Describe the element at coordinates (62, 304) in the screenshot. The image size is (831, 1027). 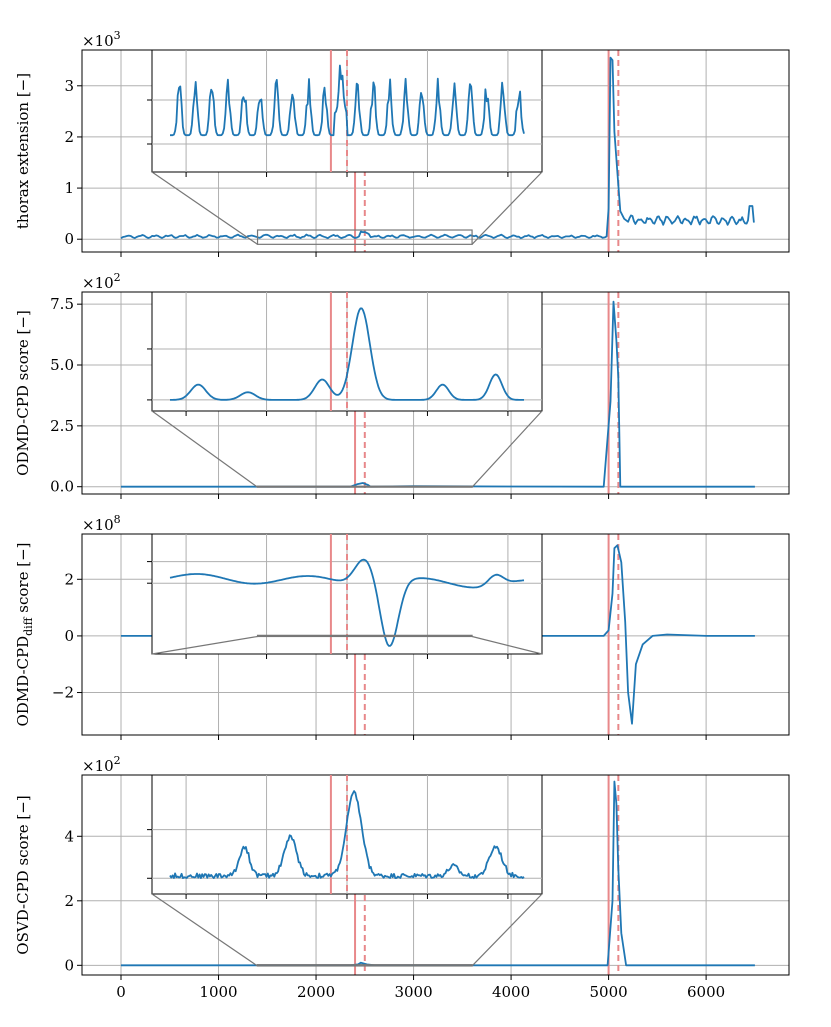
I see `y-tick-label: 7.5` at that location.